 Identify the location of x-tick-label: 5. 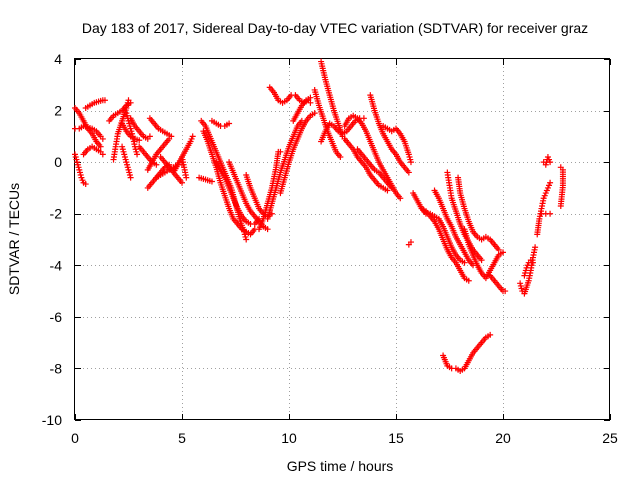
(182, 438).